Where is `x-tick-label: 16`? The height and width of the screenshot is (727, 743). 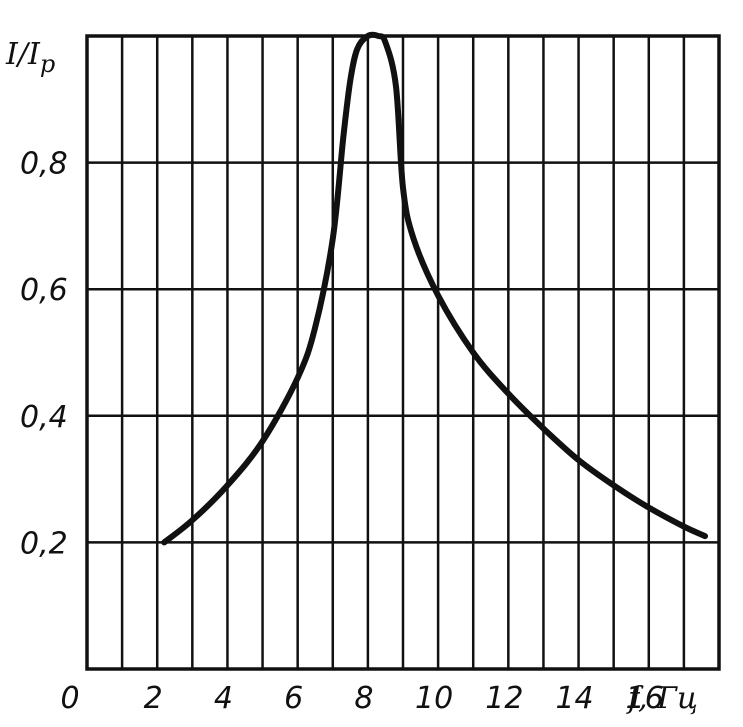 x-tick-label: 16 is located at coordinates (645, 698).